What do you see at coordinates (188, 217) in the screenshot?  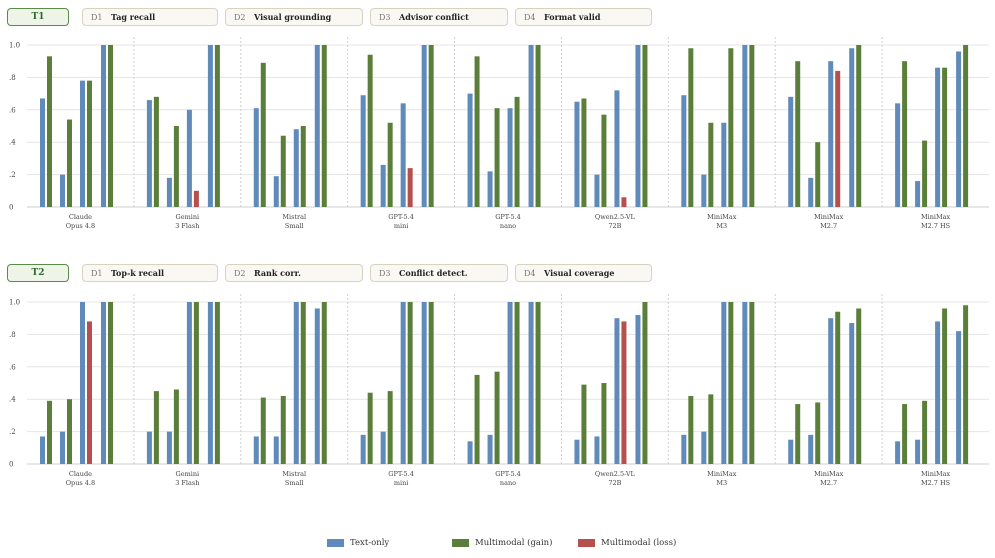 I see `category-label: Gemini` at bounding box center [188, 217].